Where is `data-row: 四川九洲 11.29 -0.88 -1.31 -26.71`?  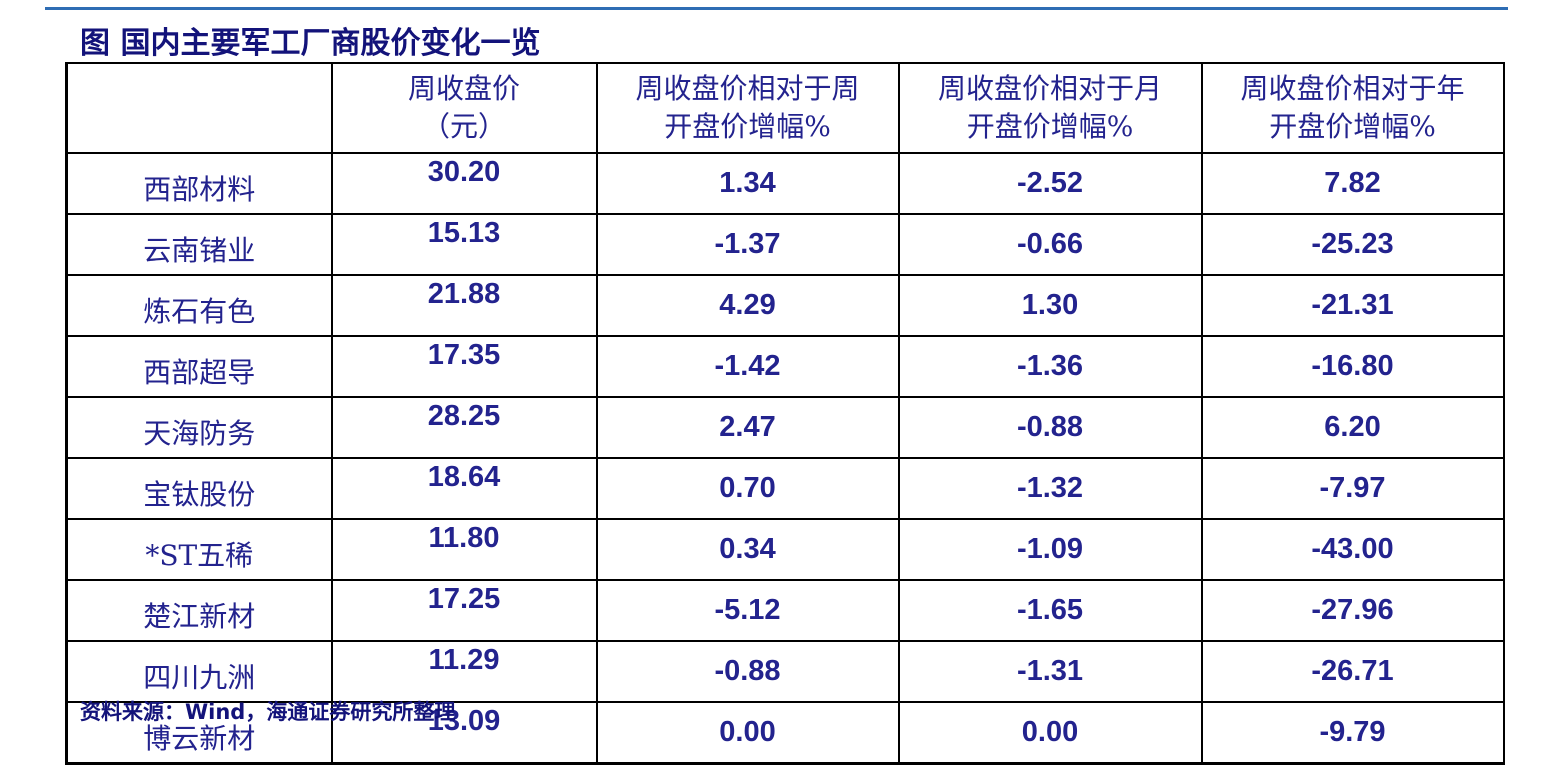 data-row: 四川九洲 11.29 -0.88 -1.31 -26.71 is located at coordinates (785, 671).